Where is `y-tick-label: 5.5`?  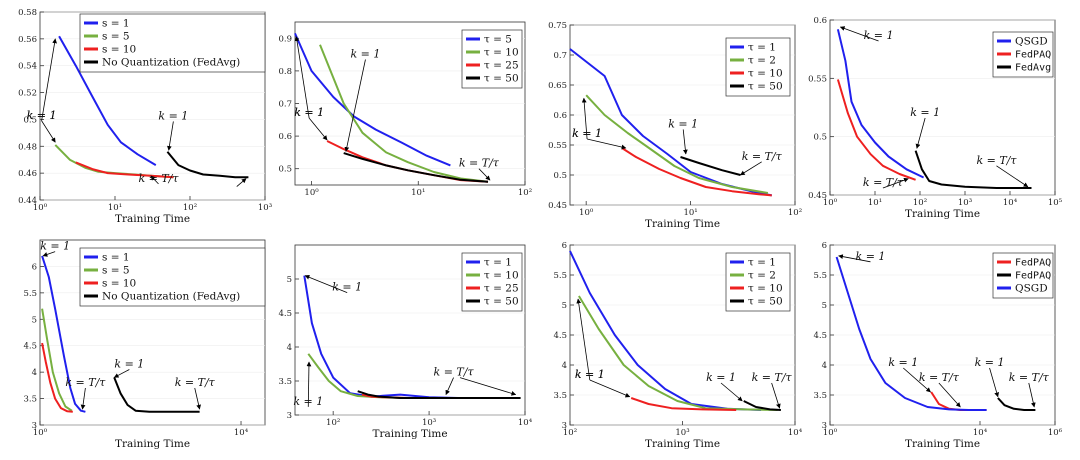
y-tick-label: 5.5 is located at coordinates (30, 294).